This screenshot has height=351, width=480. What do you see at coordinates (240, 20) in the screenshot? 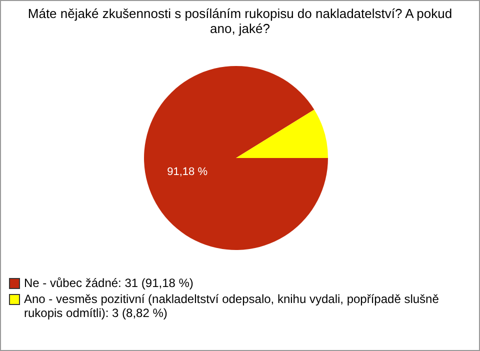
I see `chart-title: Máte nějaké zkušennosti s posíláním rukopisu do nakladatelství? A pokud ano, jaké?` at bounding box center [240, 20].